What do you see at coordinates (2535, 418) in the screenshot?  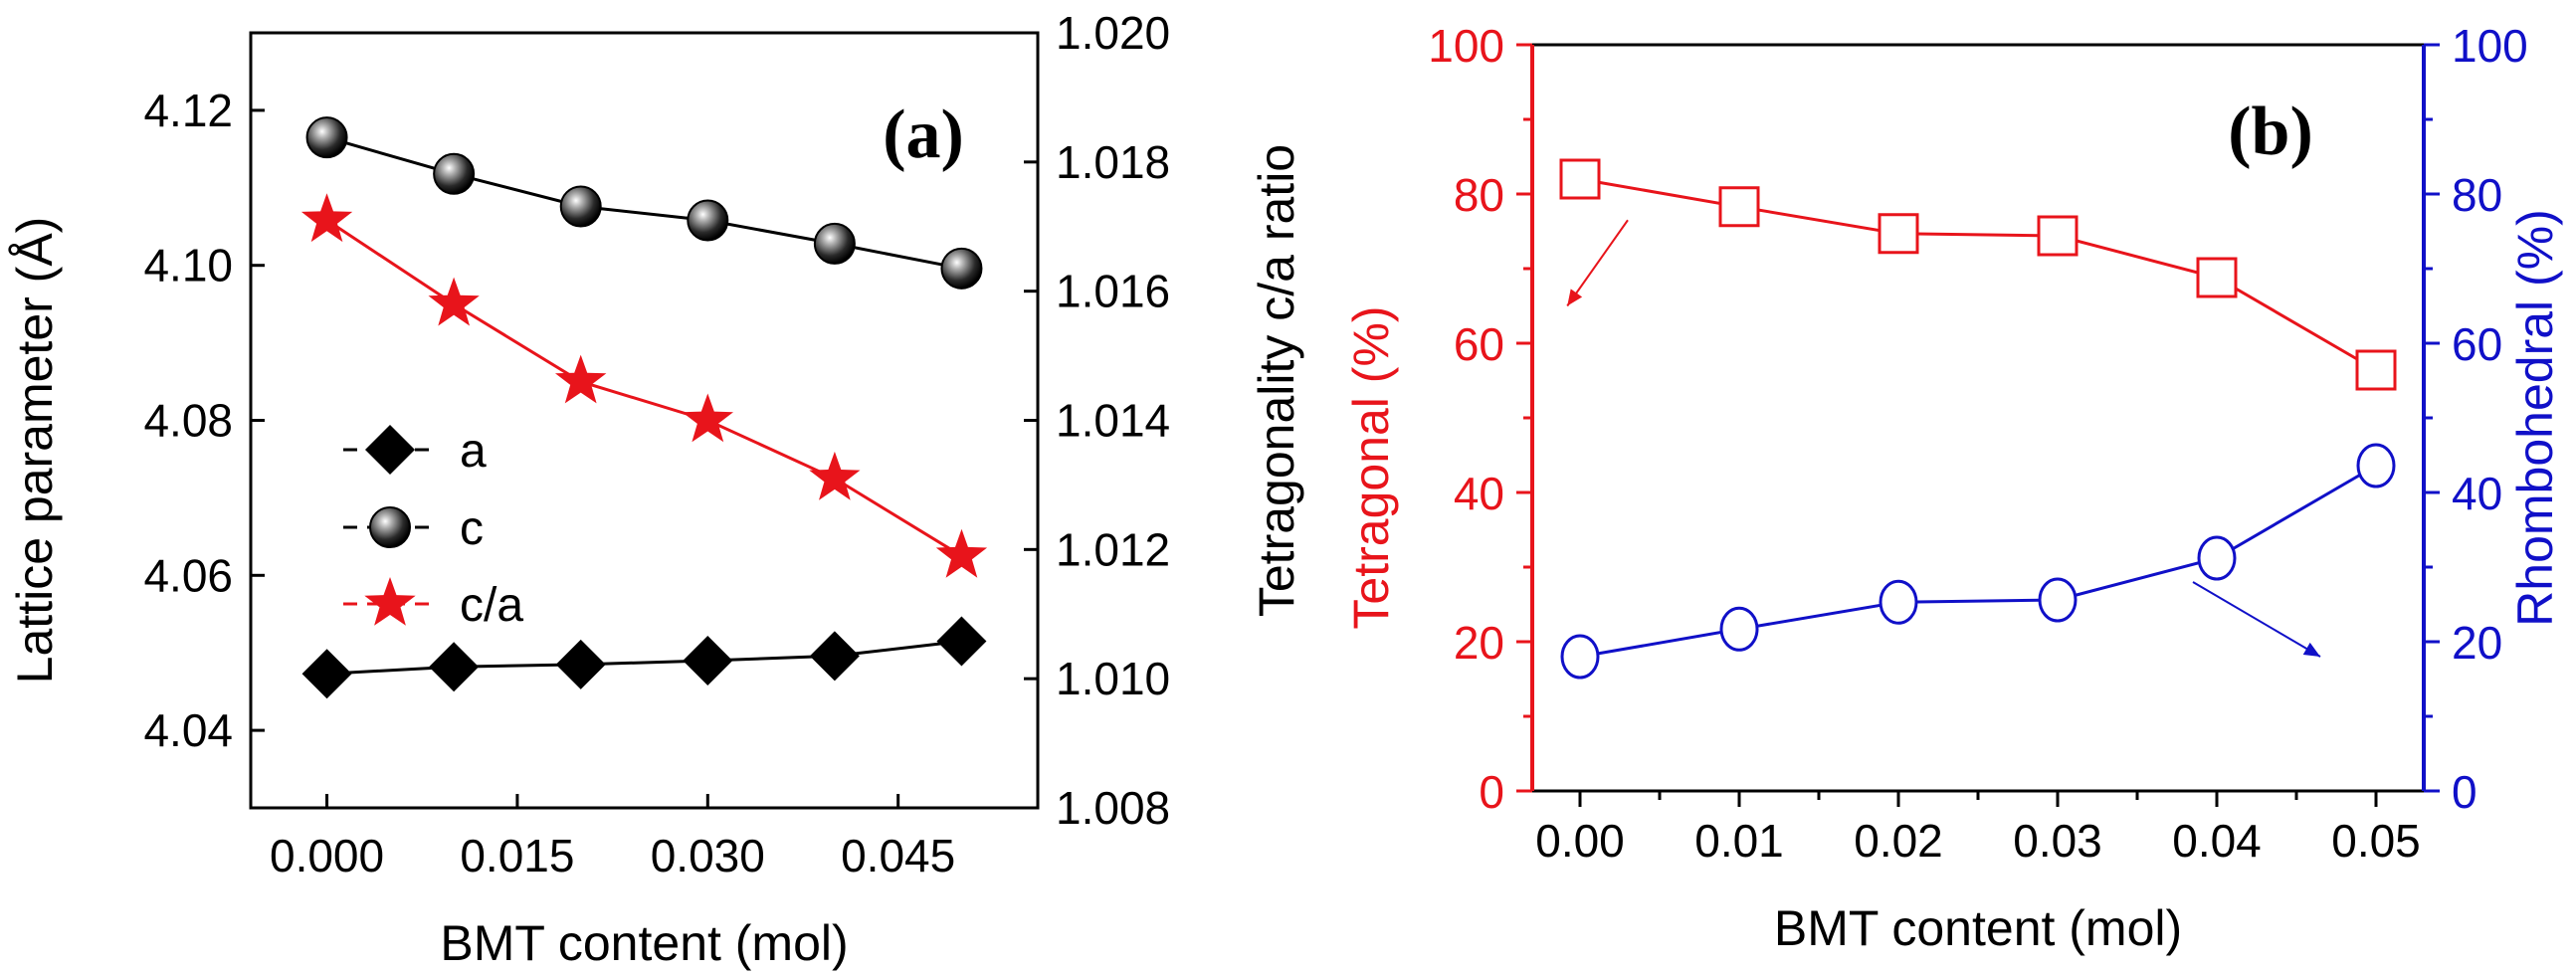 I see `y2-axis-title: Rhombohedral (%)` at bounding box center [2535, 418].